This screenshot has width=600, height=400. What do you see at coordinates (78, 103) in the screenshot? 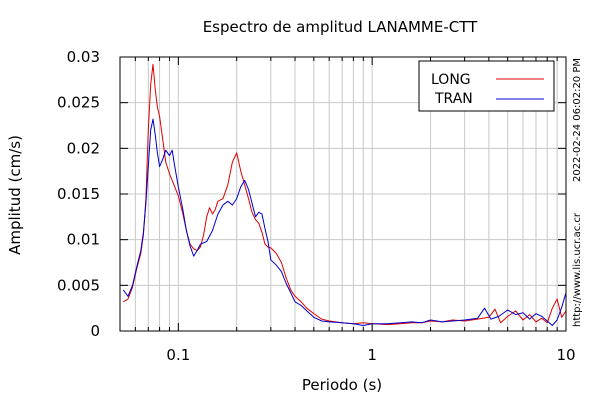
I see `y-tick-label: 0.025` at bounding box center [78, 103].